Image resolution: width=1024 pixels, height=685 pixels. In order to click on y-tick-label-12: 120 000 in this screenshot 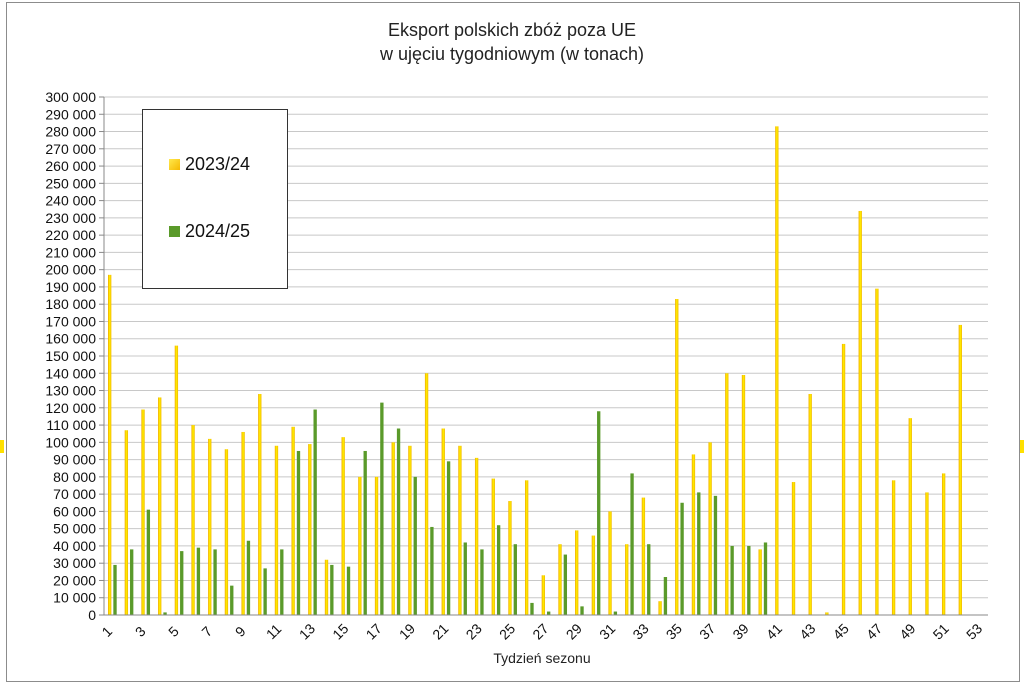, I will do `click(70, 408)`.